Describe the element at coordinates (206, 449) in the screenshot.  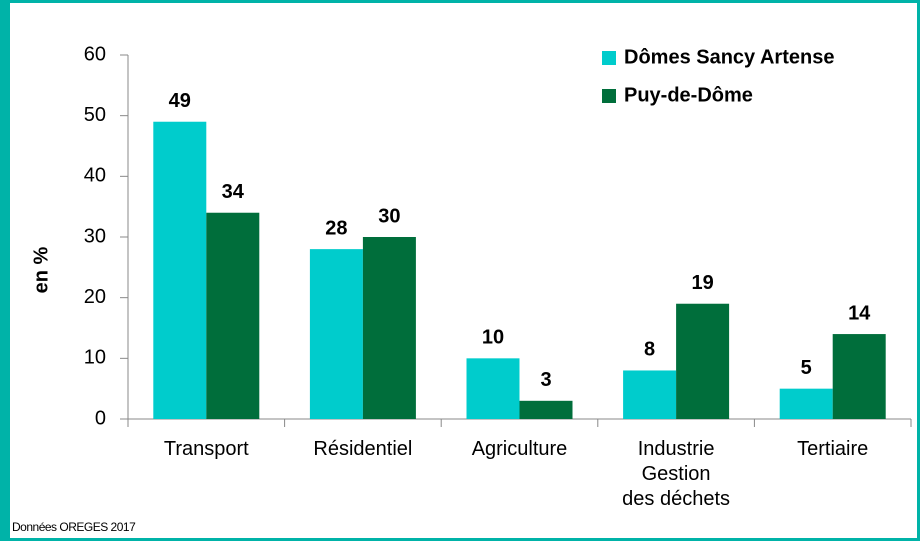
I see `x-tick-label: Transport` at that location.